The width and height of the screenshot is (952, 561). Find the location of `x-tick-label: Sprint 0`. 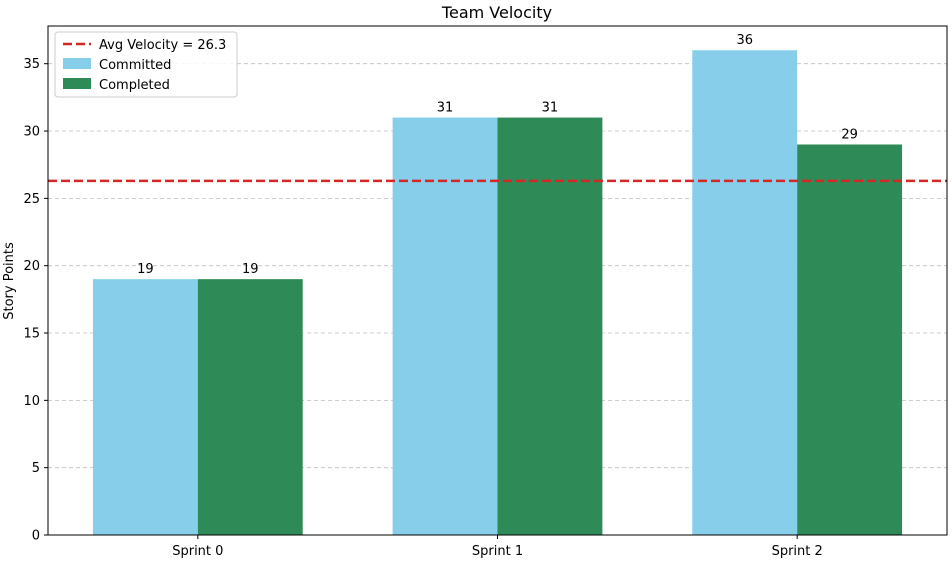

x-tick-label: Sprint 0 is located at coordinates (197, 551).